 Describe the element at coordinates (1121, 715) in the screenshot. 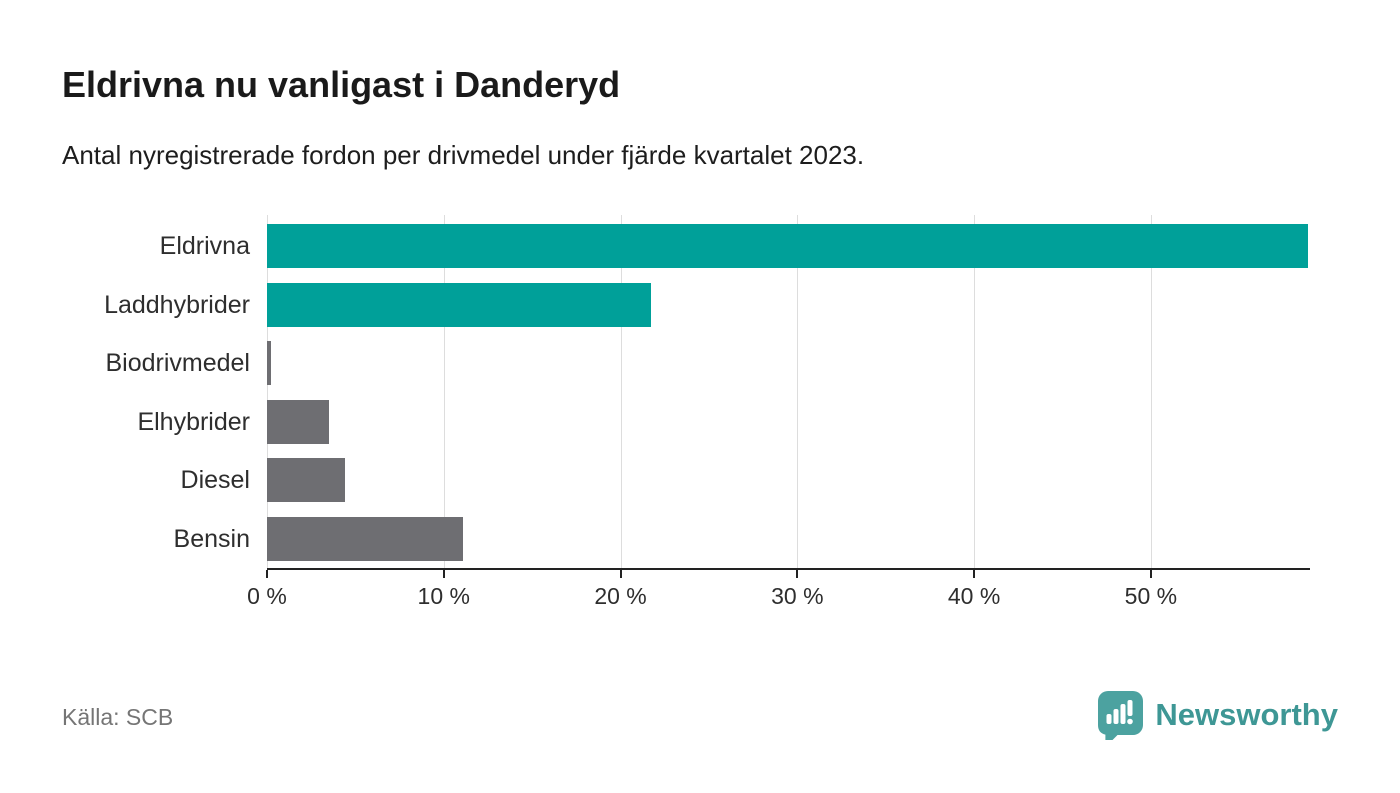

I see `newsworthy-logo-icon` at that location.